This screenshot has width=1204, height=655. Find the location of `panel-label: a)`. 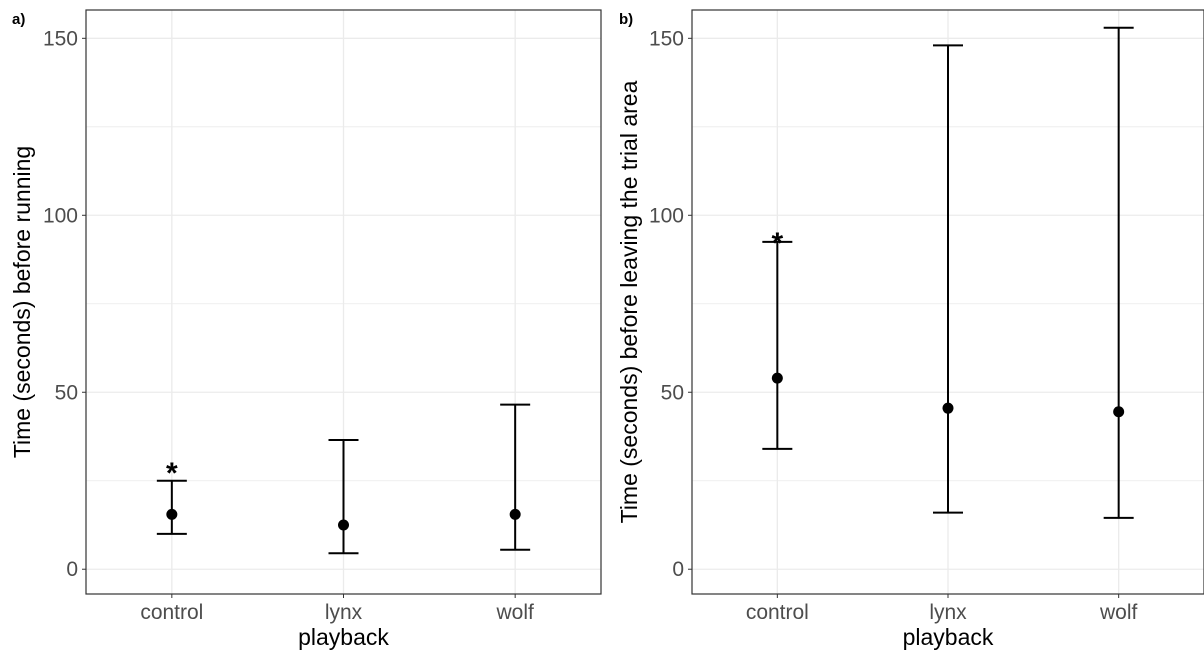

panel-label: a) is located at coordinates (18, 19).